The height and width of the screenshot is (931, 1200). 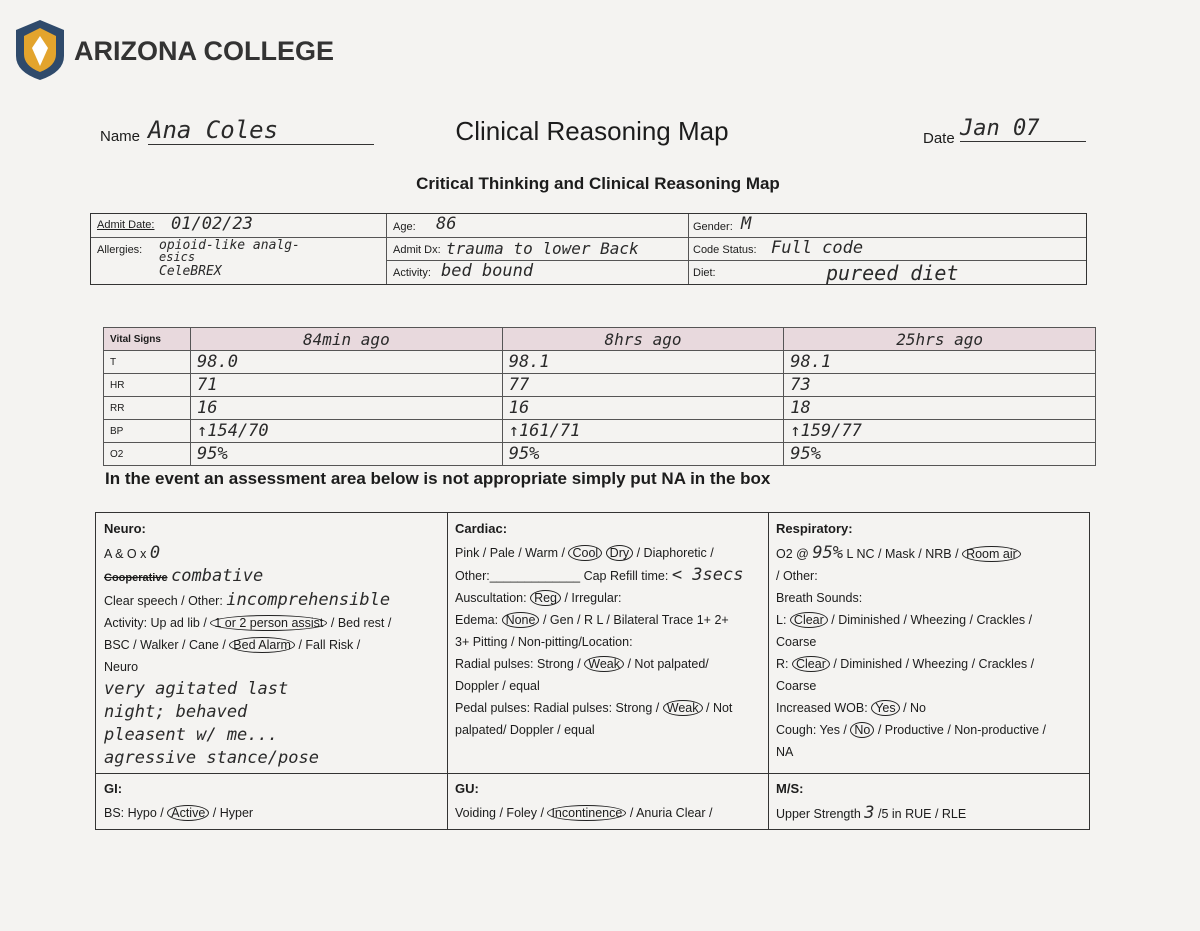 I want to click on cell-line: agressive stance/pose, so click(x=271, y=758).